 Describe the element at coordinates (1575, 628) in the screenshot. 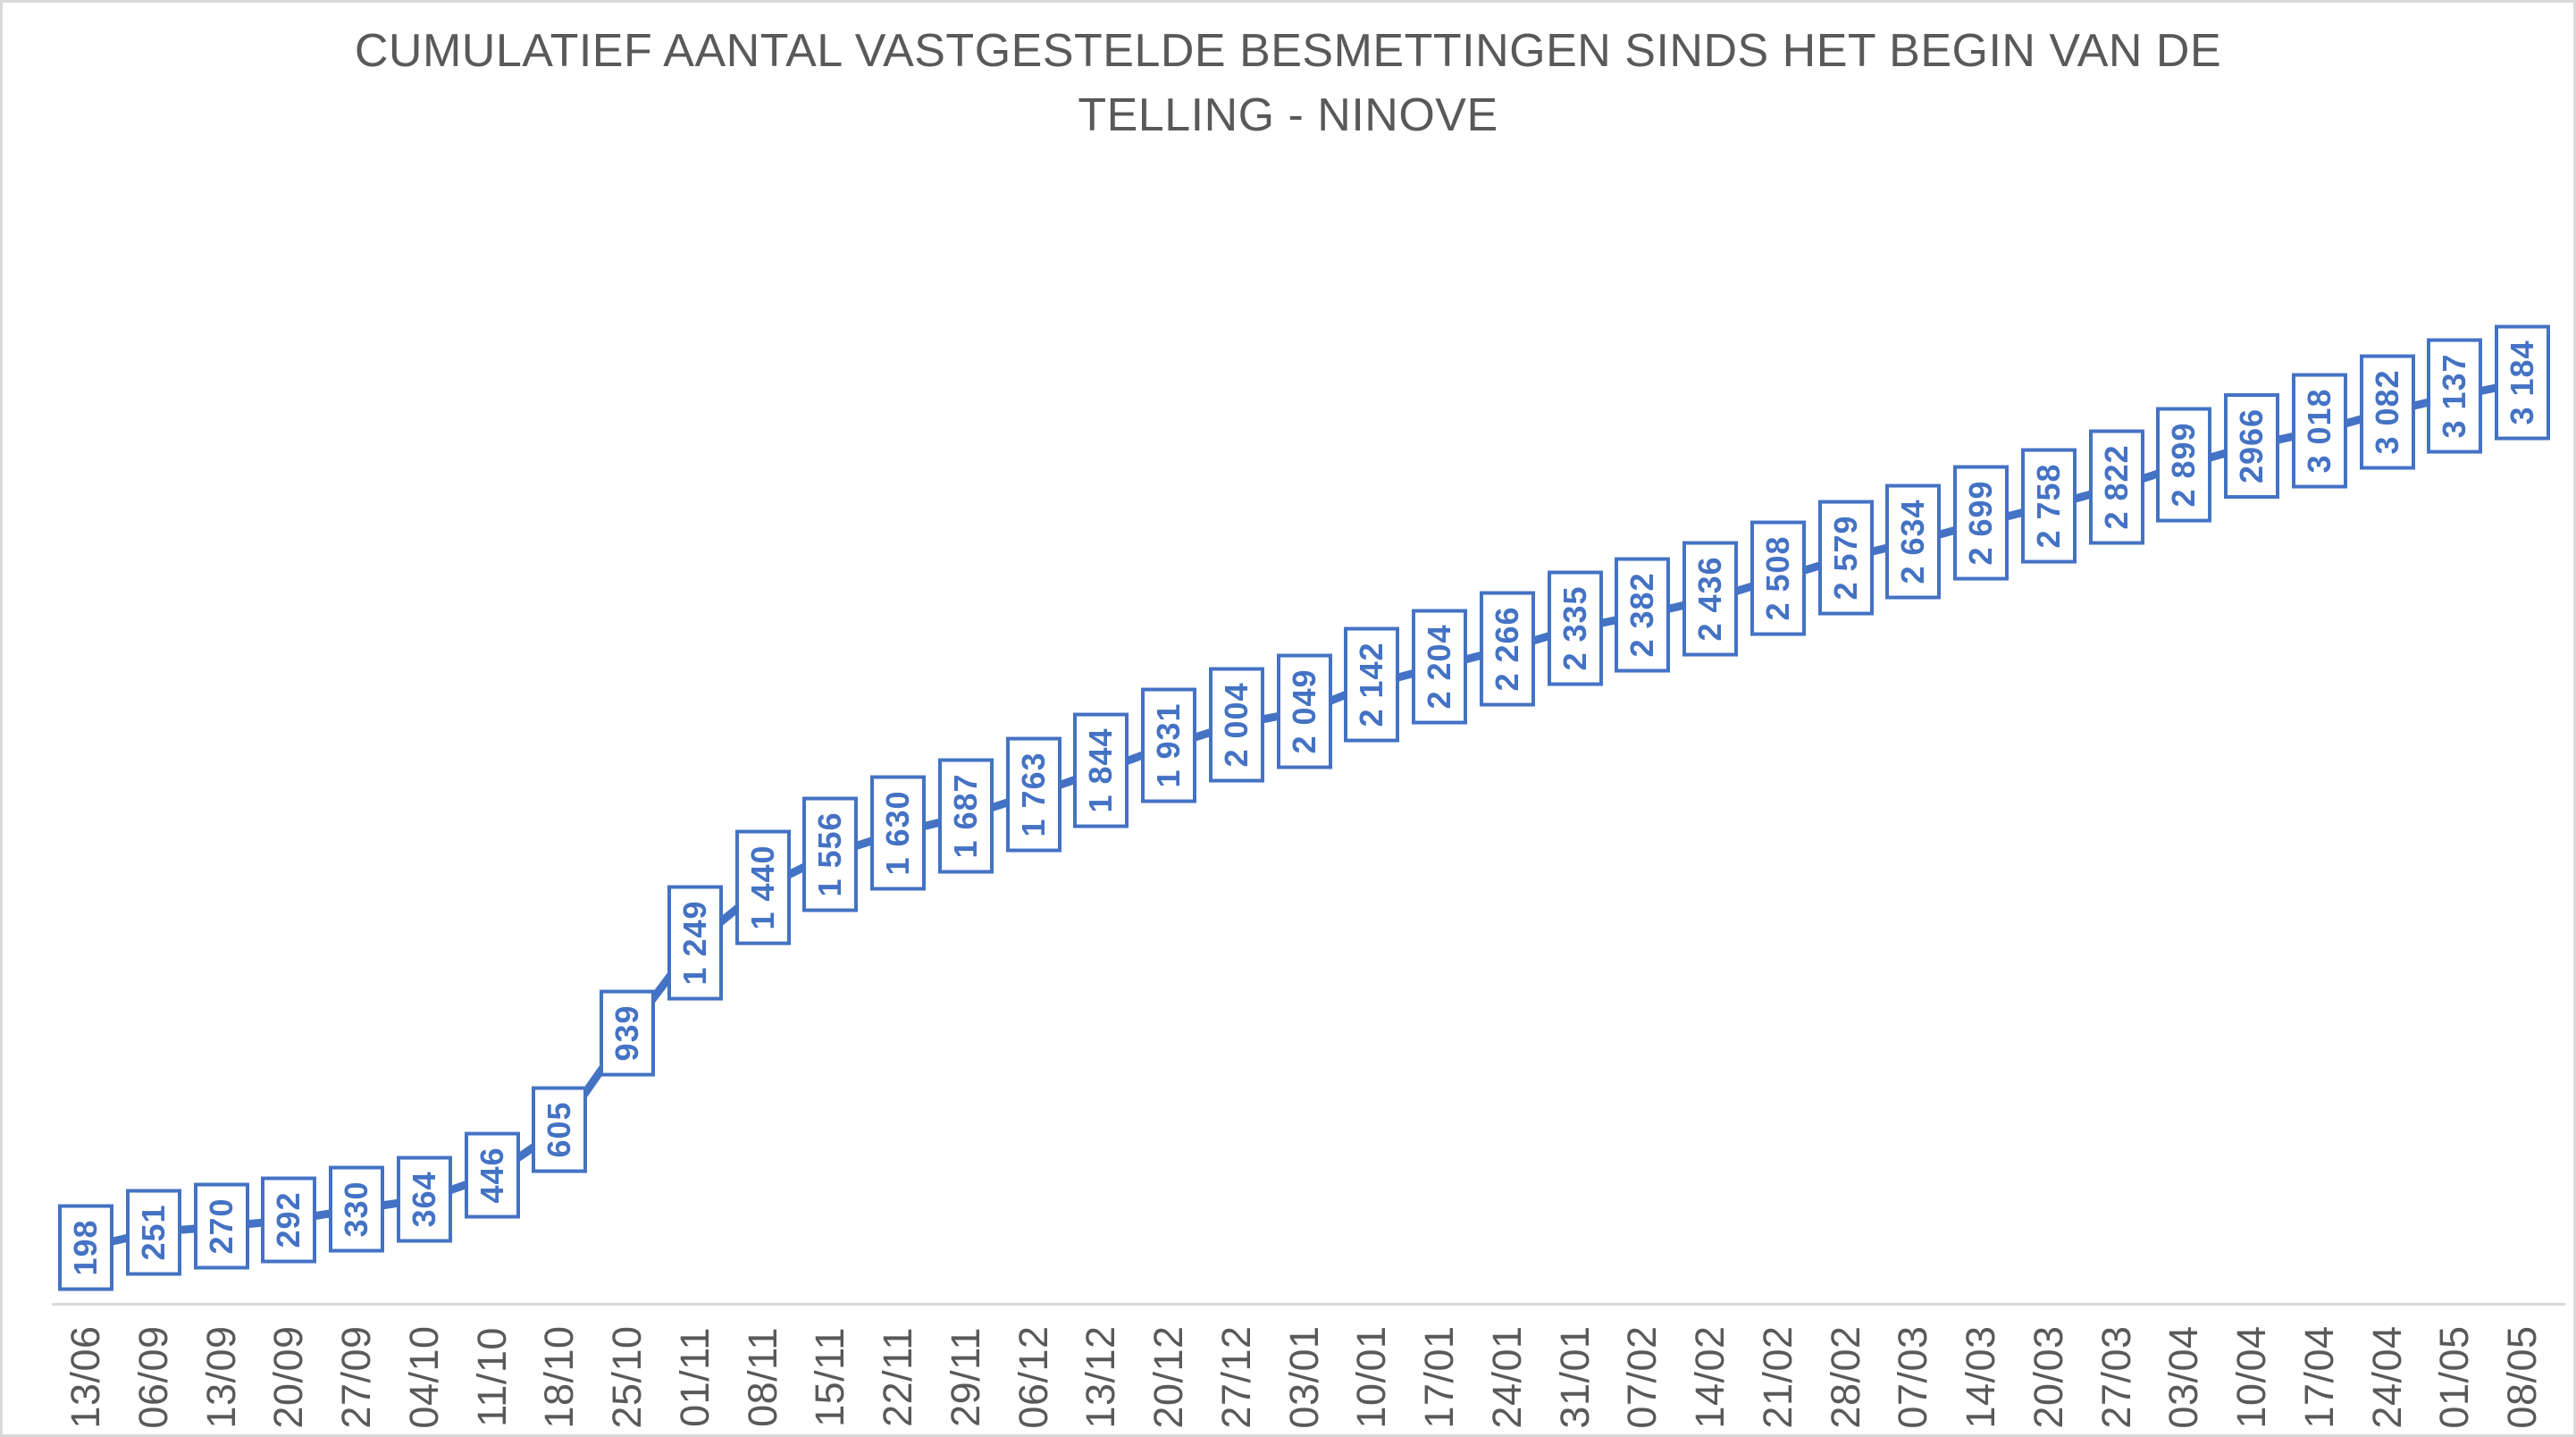

I see `data-label: 2 335` at that location.